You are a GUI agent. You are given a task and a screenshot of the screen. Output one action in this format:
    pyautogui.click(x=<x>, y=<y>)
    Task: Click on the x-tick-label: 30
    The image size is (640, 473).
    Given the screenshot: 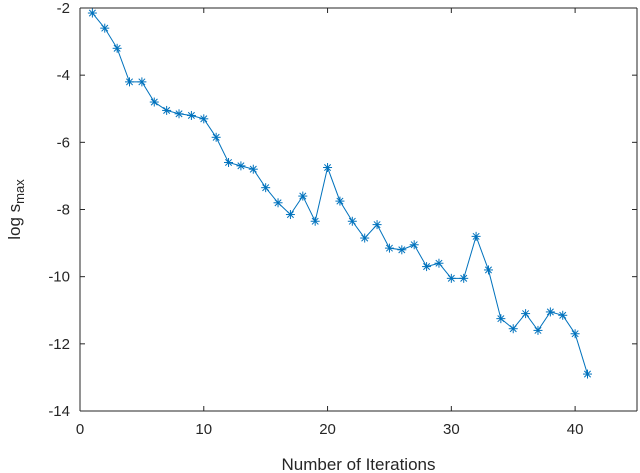 What is the action you would take?
    pyautogui.click(x=451, y=429)
    